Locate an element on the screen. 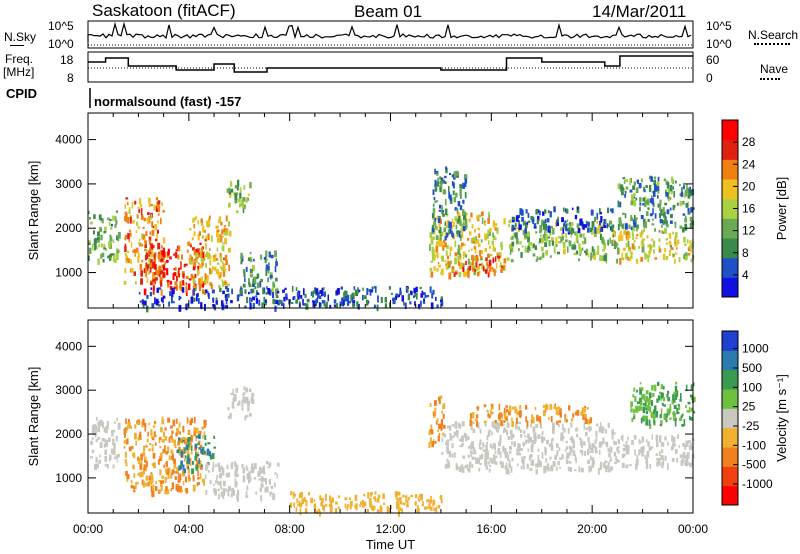  colorbar-velocity-cell is located at coordinates (730, 360).